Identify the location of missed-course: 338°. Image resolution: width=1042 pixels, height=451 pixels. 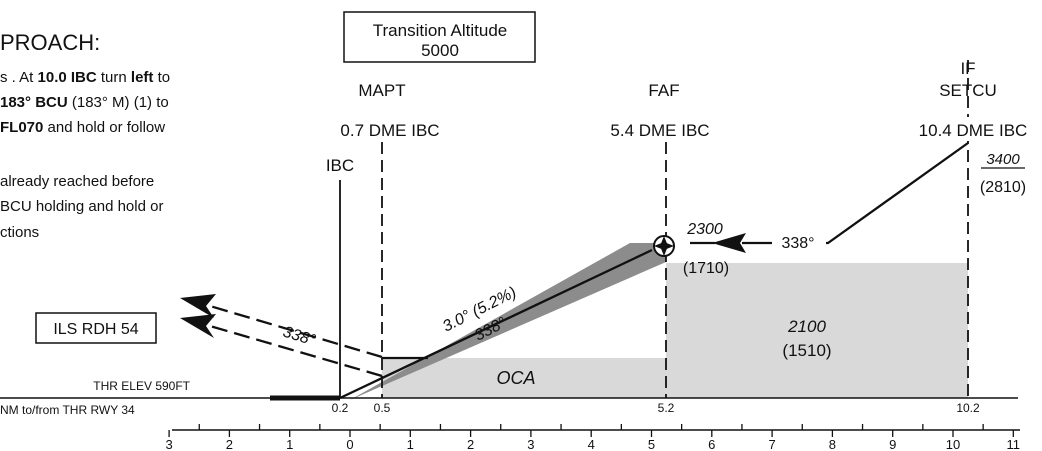
(299, 337).